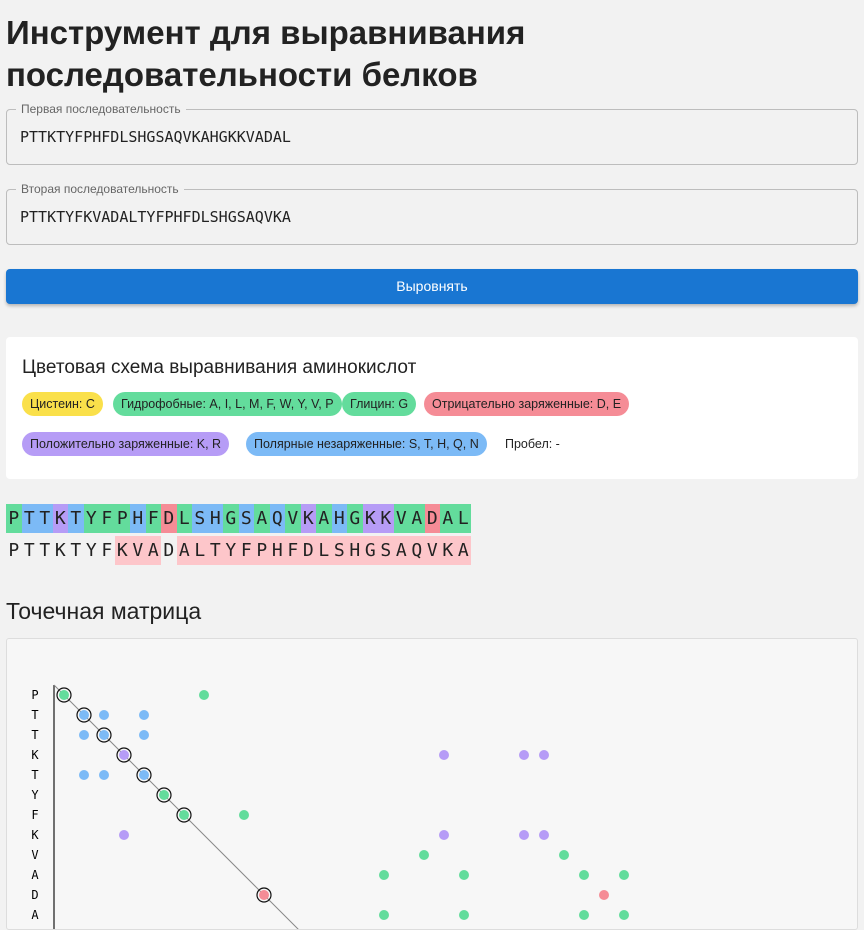 Image resolution: width=864 pixels, height=930 pixels. Describe the element at coordinates (432, 286) in the screenshot. I see `align-button: Выровнять` at that location.